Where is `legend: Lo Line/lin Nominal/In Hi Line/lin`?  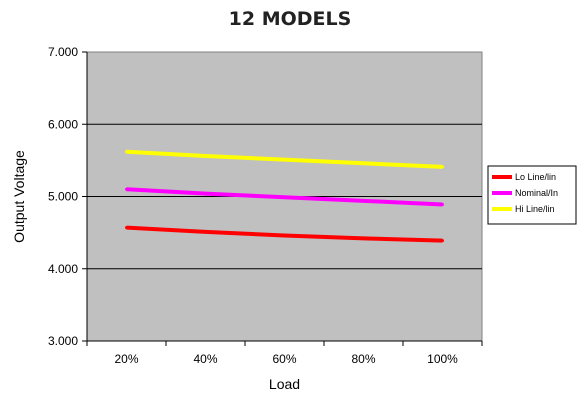 legend: Lo Line/lin Nominal/In Hi Line/lin is located at coordinates (532, 195).